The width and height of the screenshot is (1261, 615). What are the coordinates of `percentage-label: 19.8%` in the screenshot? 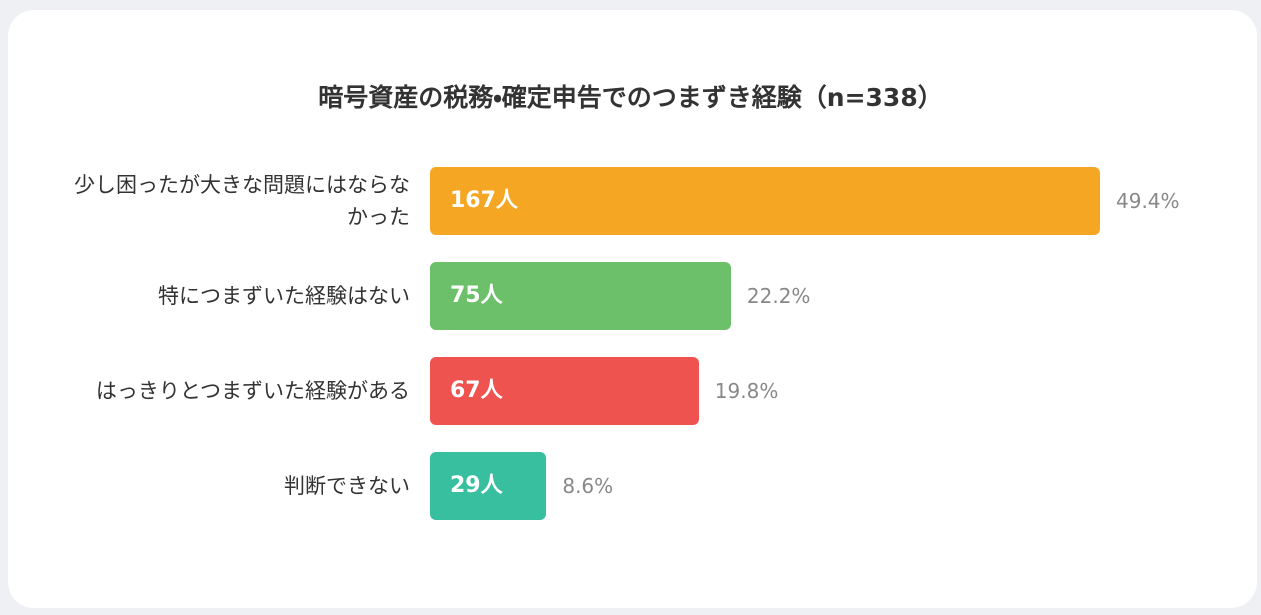 It's located at (746, 391).